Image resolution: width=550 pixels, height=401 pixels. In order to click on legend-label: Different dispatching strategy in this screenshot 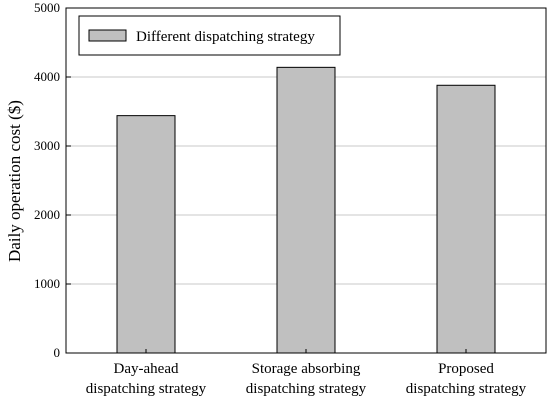, I will do `click(225, 37)`.